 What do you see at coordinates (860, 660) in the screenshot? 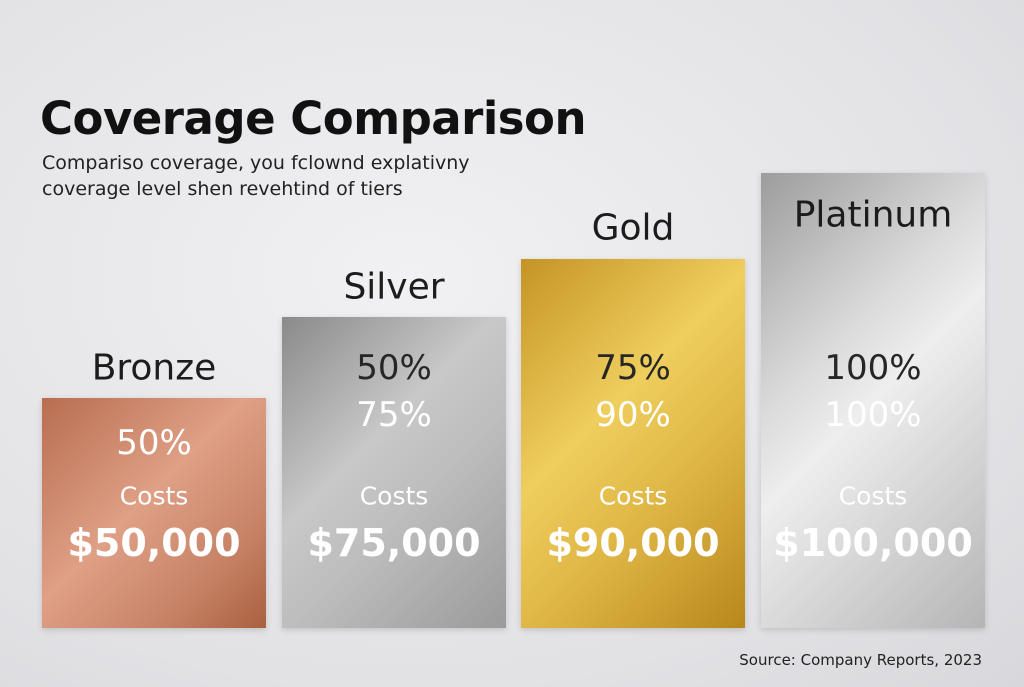
I see `source: Source: Company Reports, 2023` at bounding box center [860, 660].